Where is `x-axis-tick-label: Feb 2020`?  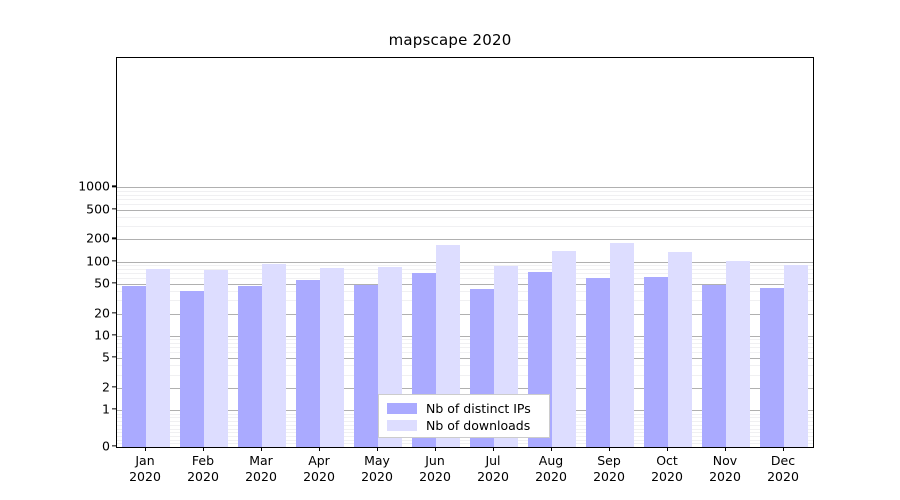 x-axis-tick-label: Feb 2020 is located at coordinates (203, 469).